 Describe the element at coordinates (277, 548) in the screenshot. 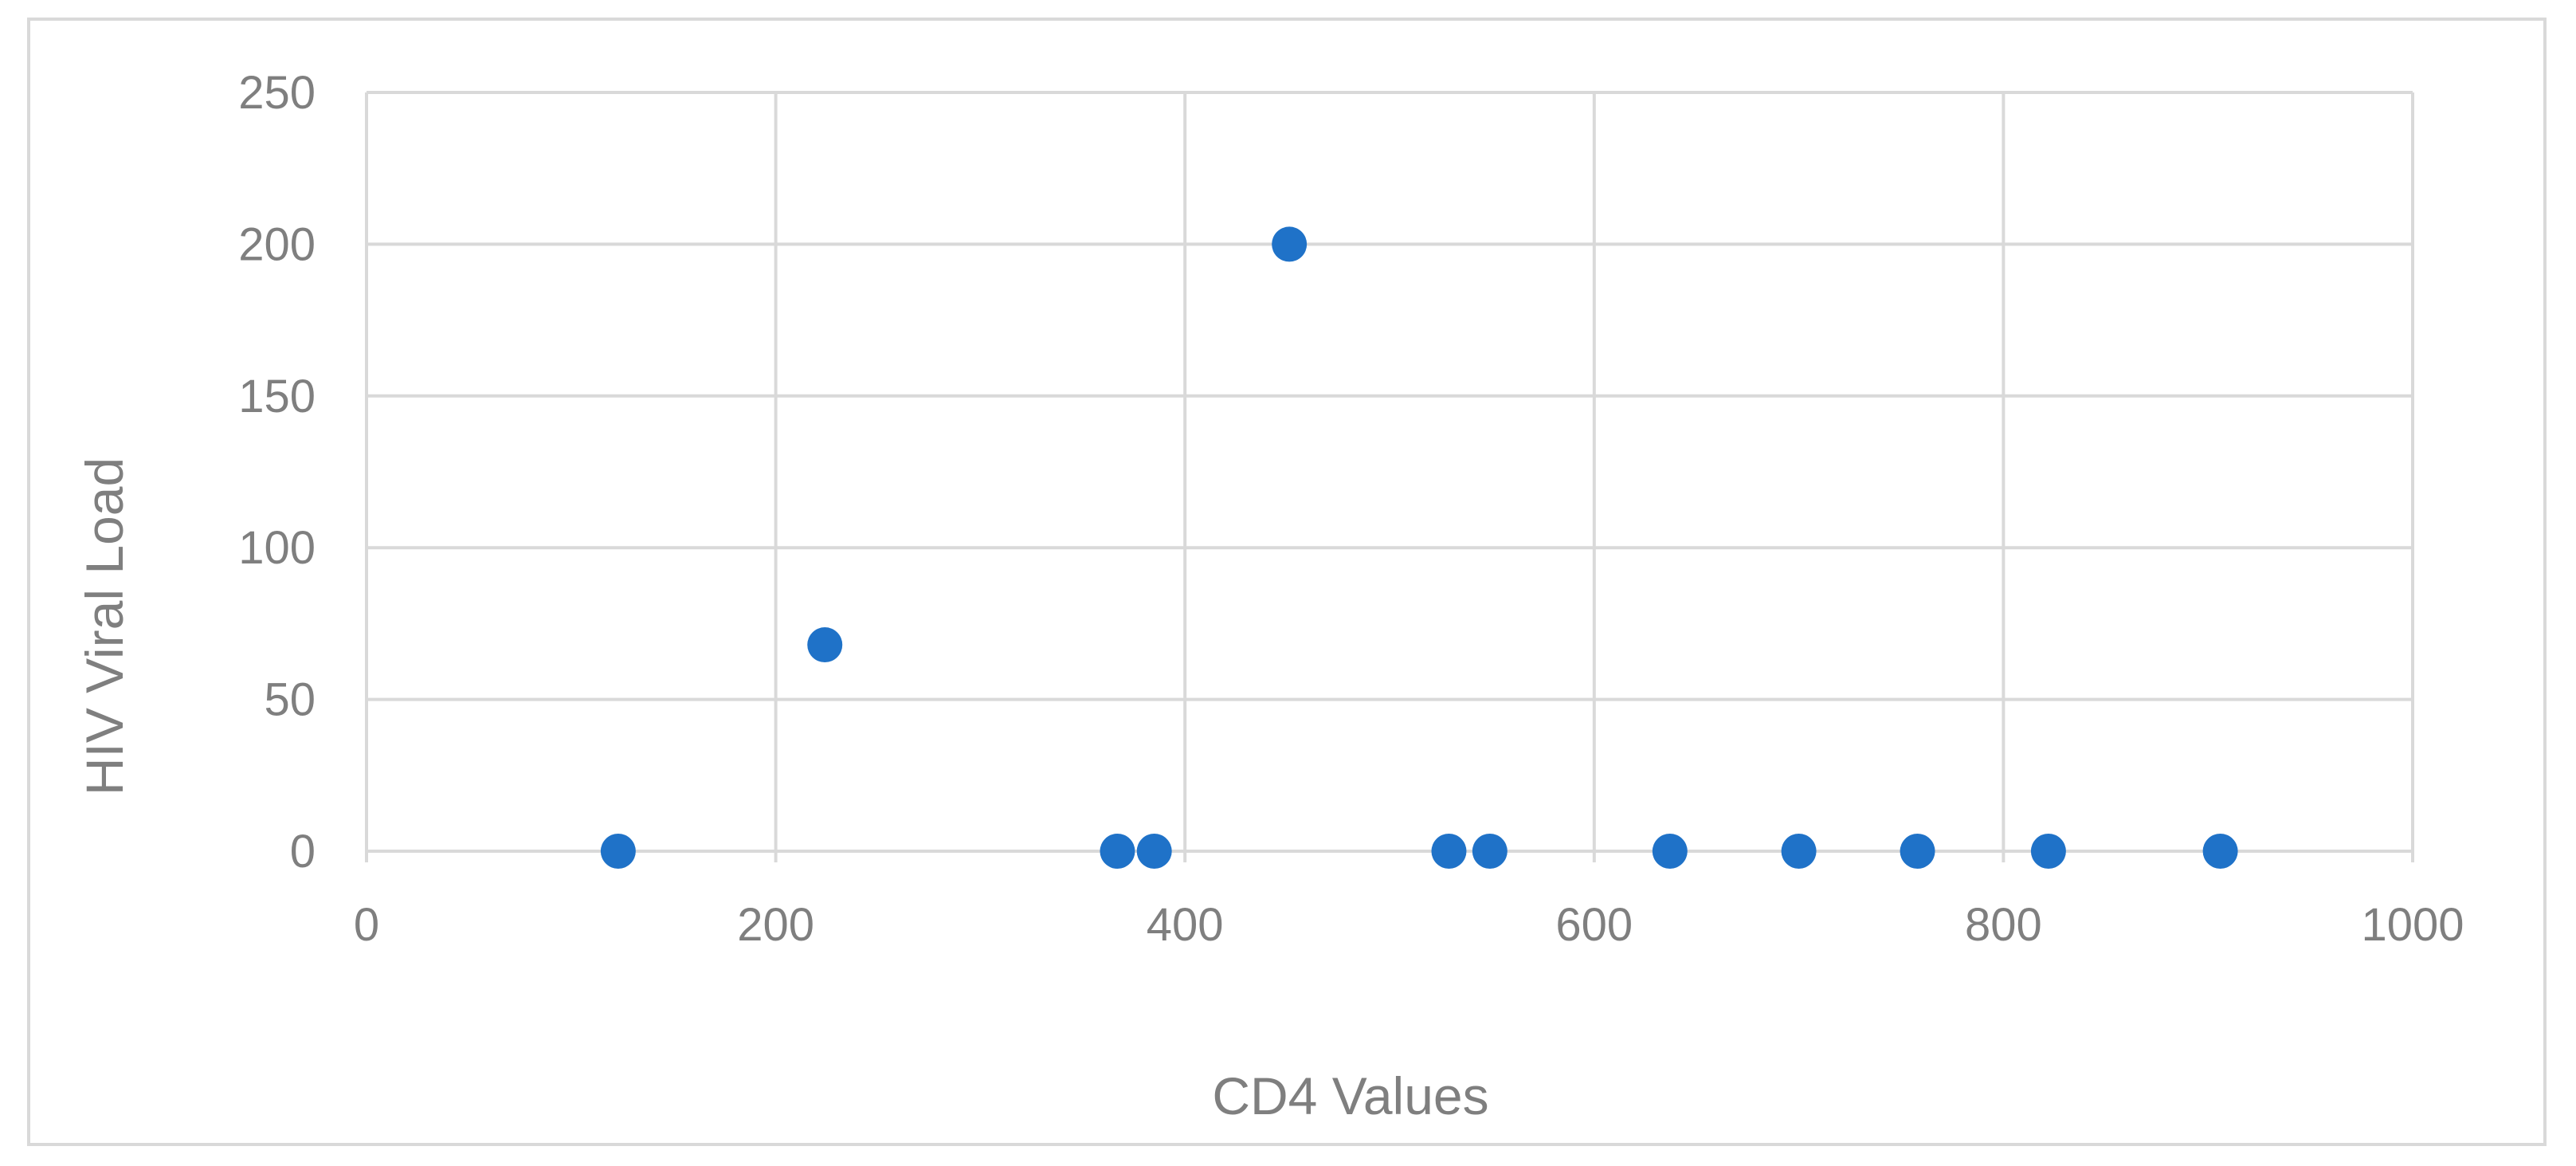

I see `y-tick-label-2: 100` at that location.